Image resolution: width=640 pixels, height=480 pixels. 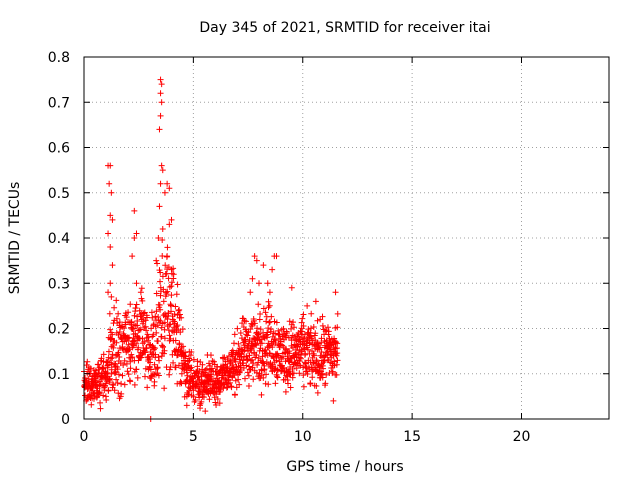 What do you see at coordinates (193, 437) in the screenshot?
I see `x-tick-label: 5` at bounding box center [193, 437].